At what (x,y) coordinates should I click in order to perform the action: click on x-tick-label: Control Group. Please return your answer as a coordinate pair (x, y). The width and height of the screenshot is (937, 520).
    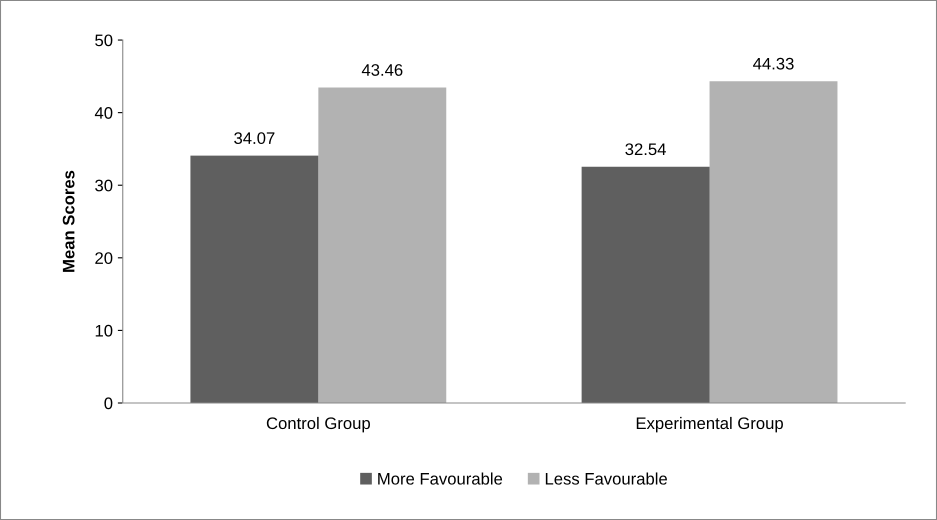
    Looking at the image, I should click on (318, 424).